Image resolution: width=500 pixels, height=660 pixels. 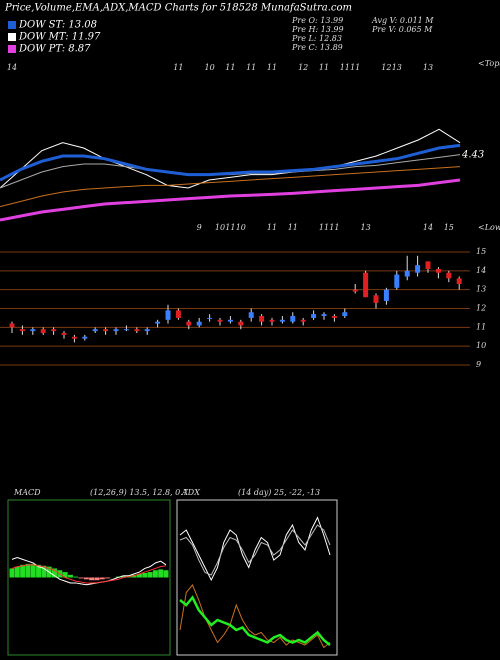 What do you see at coordinates (57, 25) in the screenshot?
I see `legend-label: DOW ST: 13.08` at bounding box center [57, 25].